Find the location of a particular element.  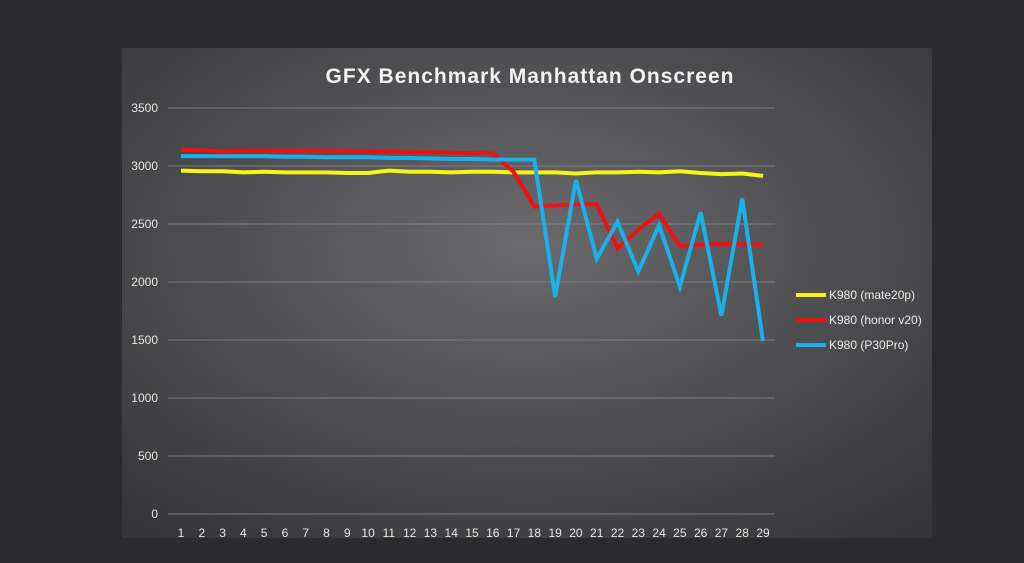

x-tick-label: 20 is located at coordinates (576, 533).